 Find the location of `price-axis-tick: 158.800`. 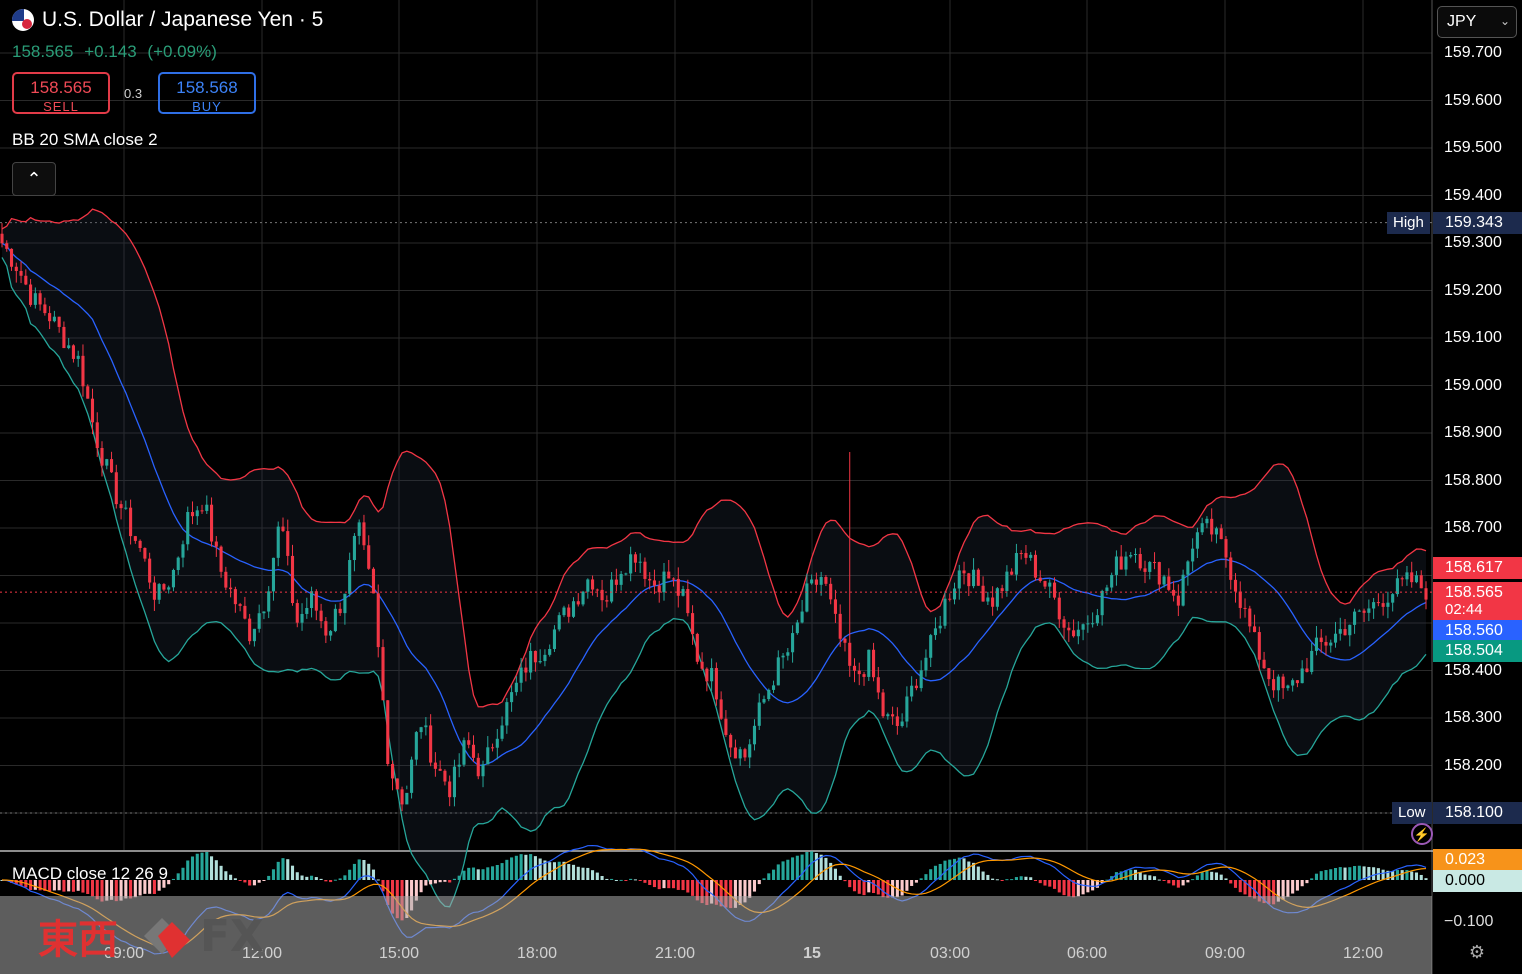

price-axis-tick: 158.800 is located at coordinates (1473, 480).